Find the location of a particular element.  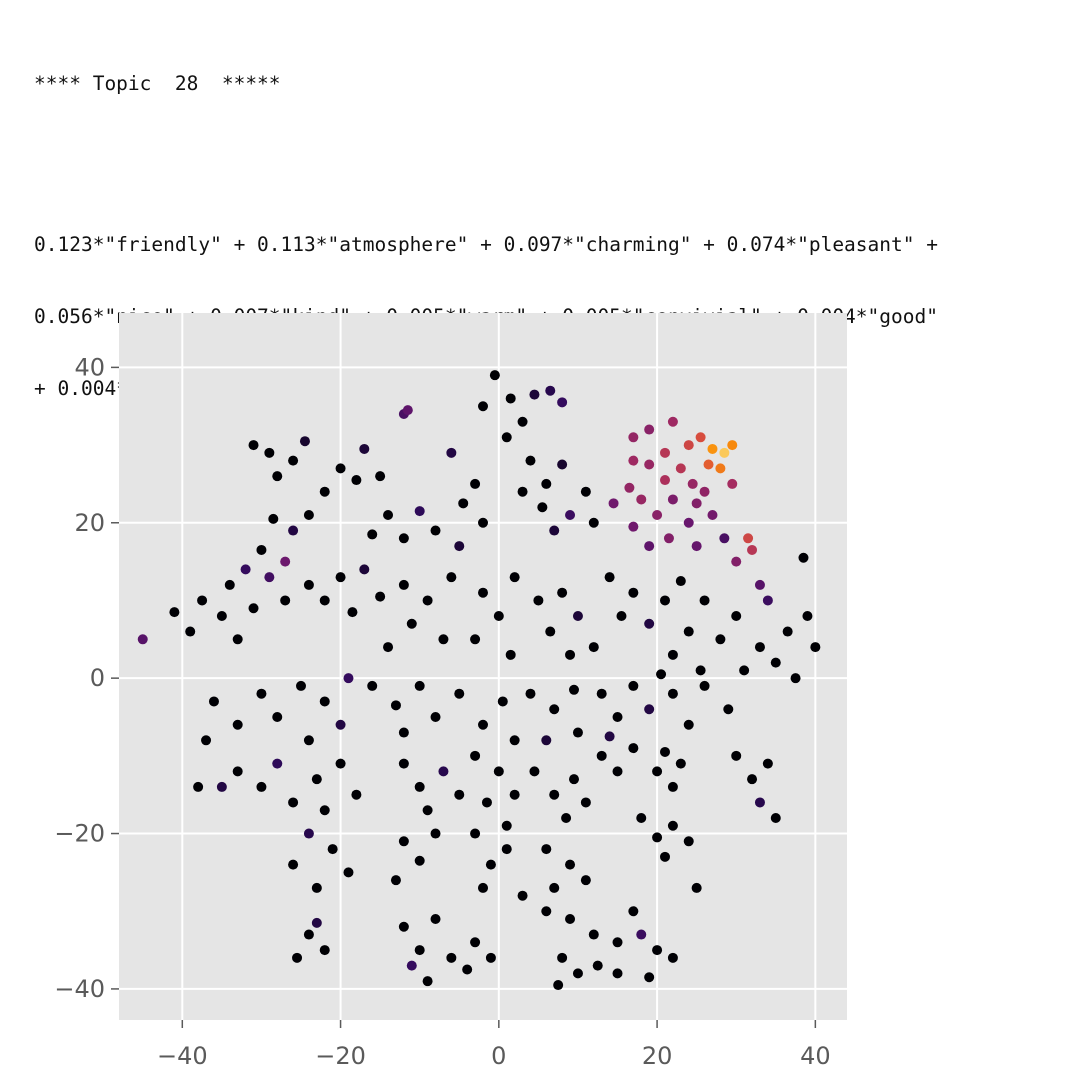

y-axis: 40 20 0 −20 −40 is located at coordinates (86, 678).